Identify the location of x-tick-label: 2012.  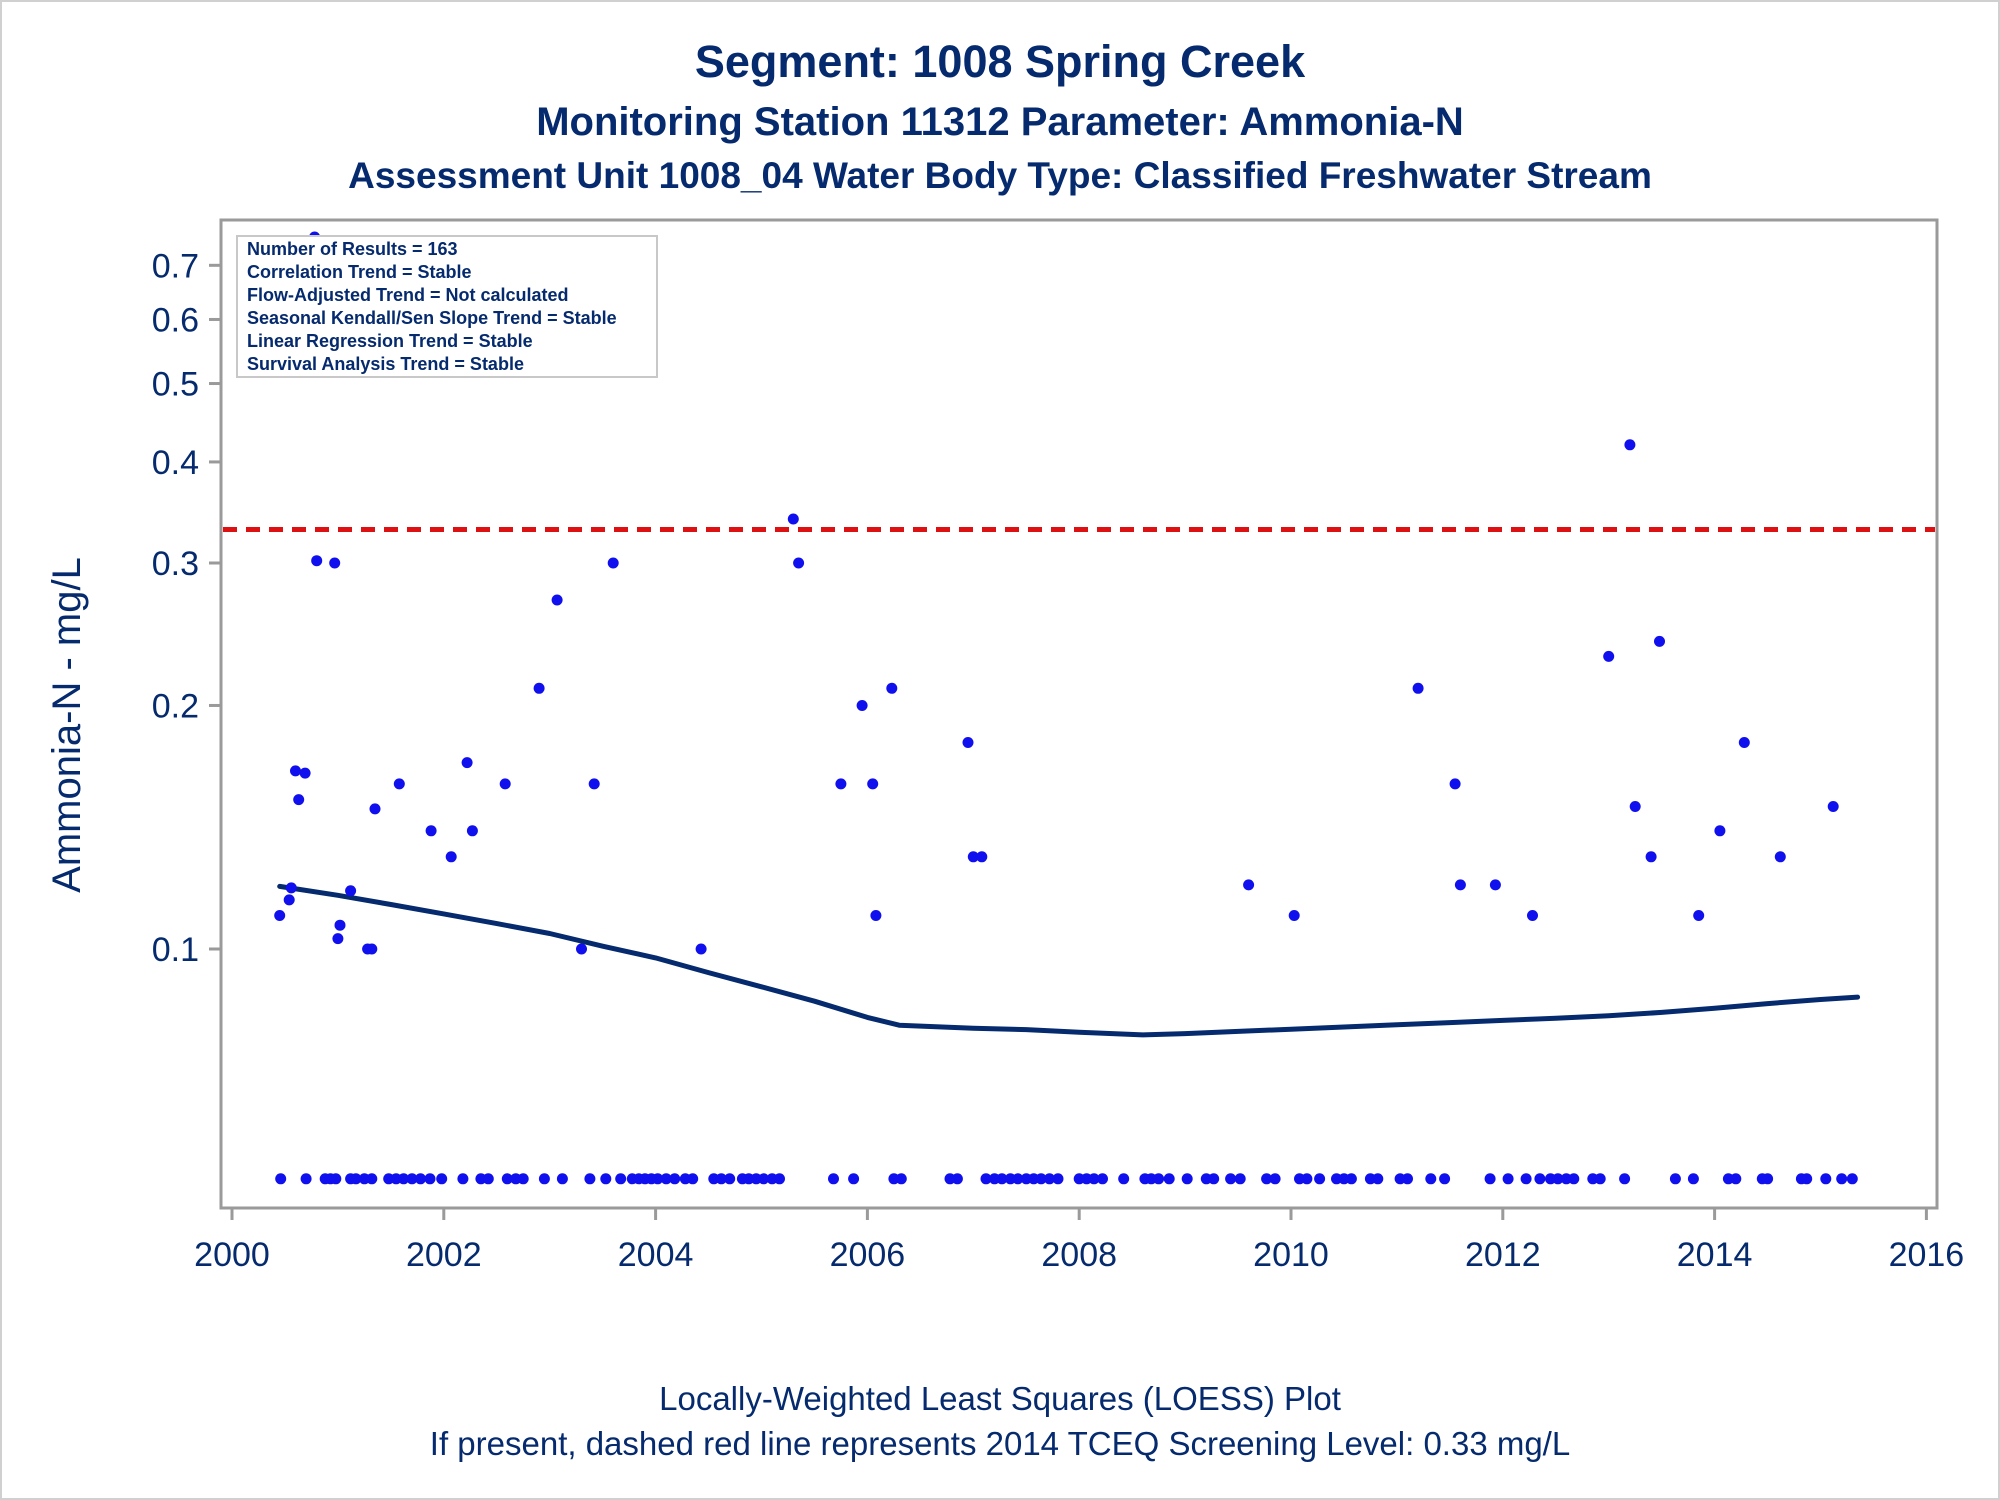
(1503, 1255).